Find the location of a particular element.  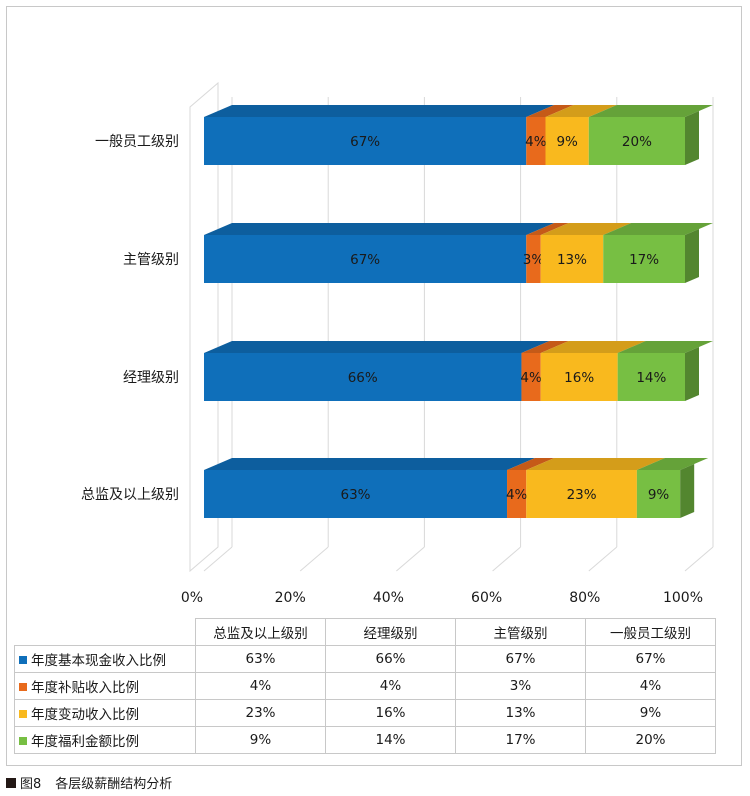

data-table-row: 年度补贴收入比例 4% 4% 3% 4% is located at coordinates (365, 686).